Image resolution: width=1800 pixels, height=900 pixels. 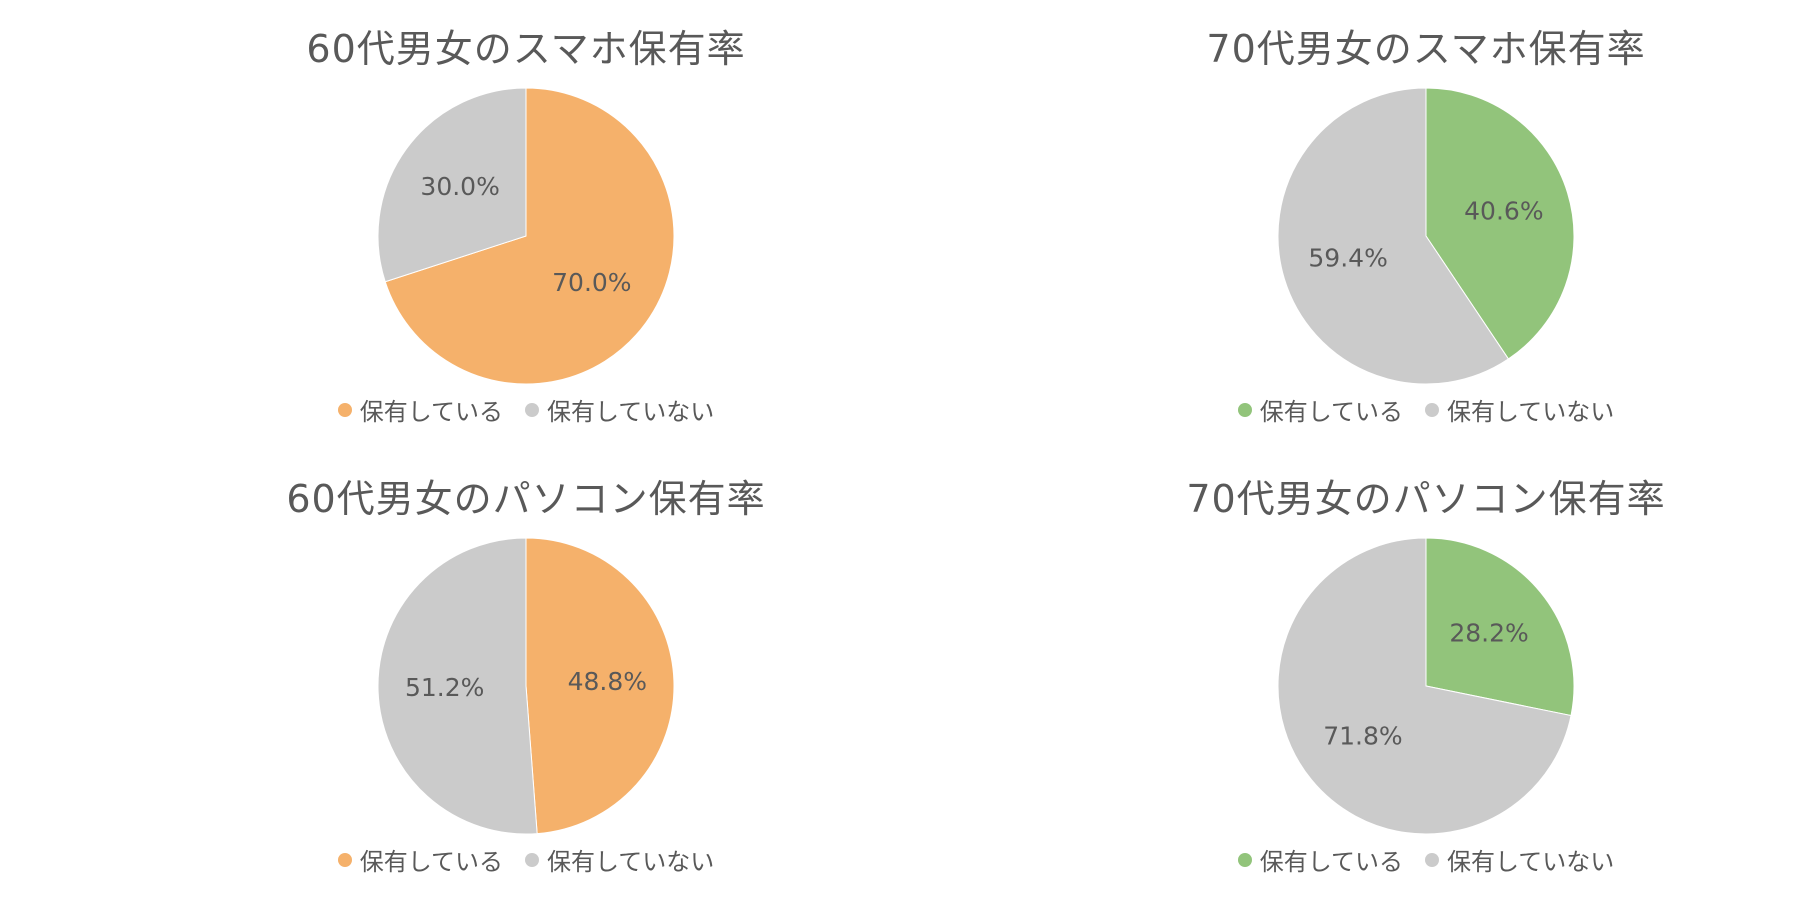 I want to click on data-label: 70.0%, so click(x=591, y=282).